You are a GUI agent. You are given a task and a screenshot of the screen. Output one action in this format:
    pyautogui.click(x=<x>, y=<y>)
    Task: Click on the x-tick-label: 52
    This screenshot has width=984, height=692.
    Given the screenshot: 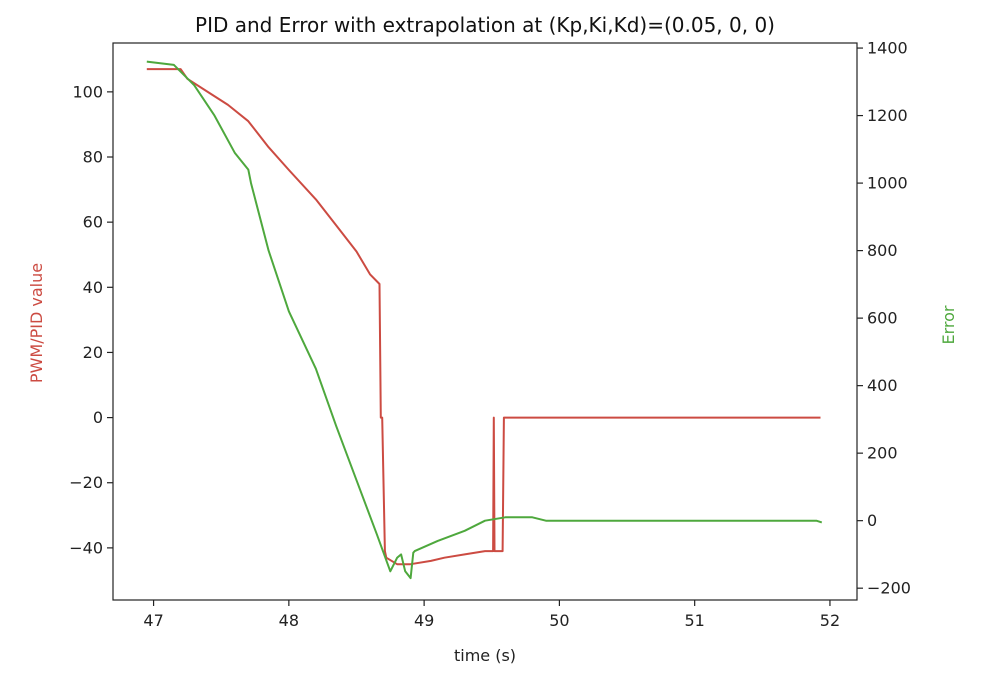 What is the action you would take?
    pyautogui.click(x=830, y=620)
    